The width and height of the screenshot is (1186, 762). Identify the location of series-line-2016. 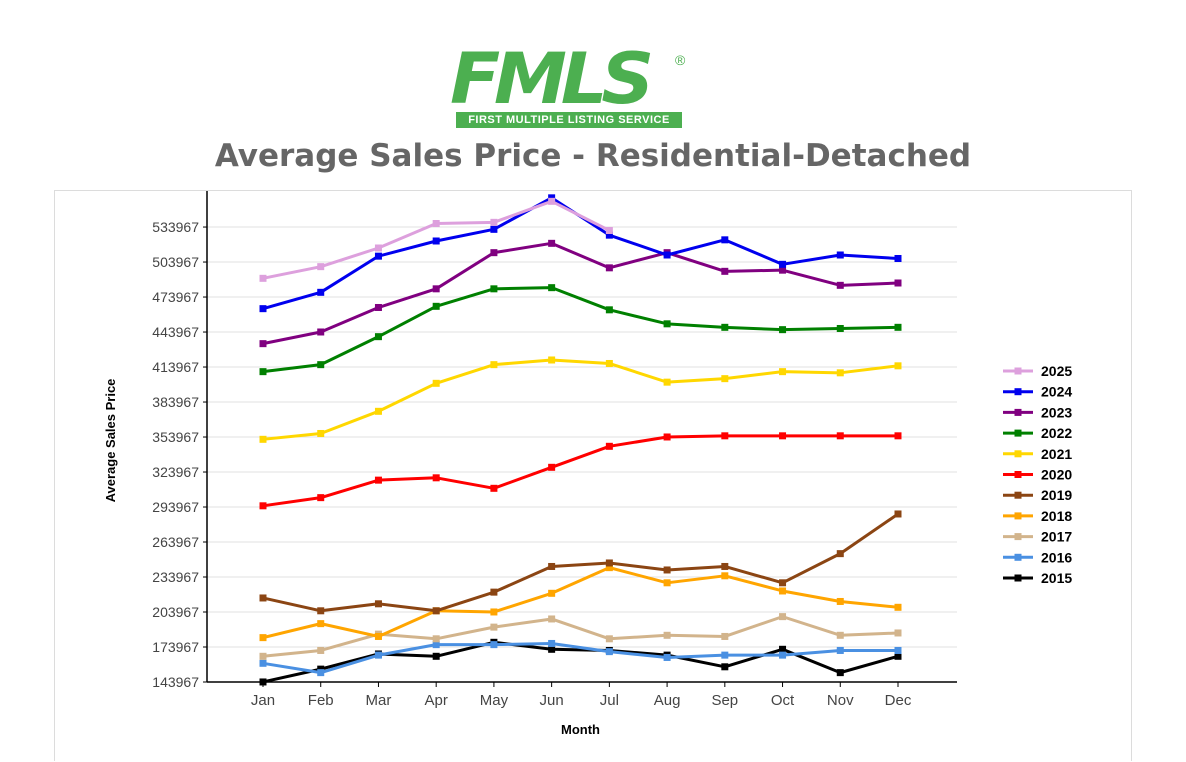
(580, 658).